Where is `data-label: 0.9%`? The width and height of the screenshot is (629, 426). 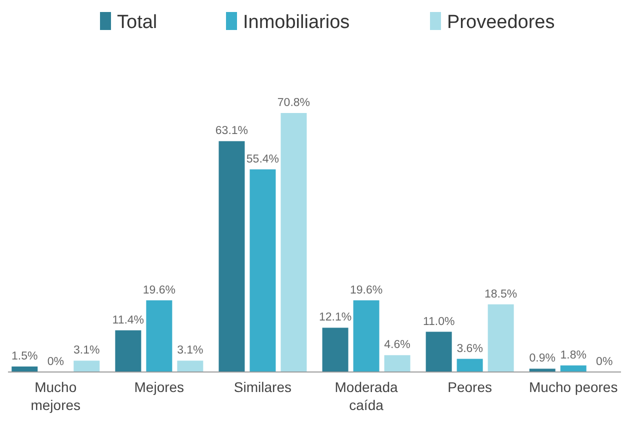 data-label: 0.9% is located at coordinates (542, 358).